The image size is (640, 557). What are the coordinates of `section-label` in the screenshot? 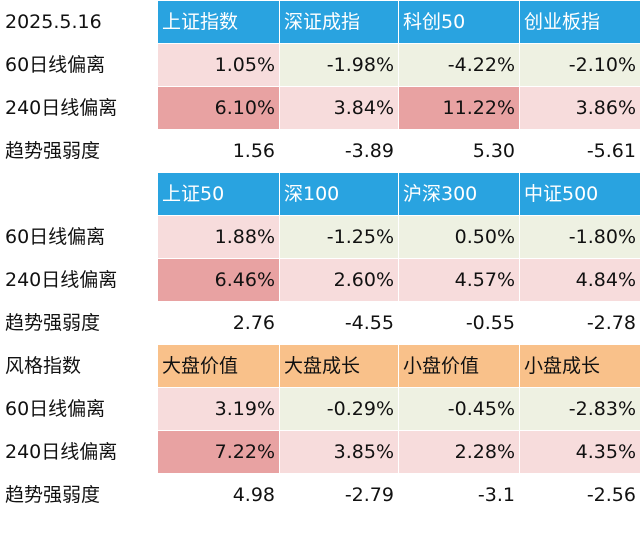 It's located at (79, 194).